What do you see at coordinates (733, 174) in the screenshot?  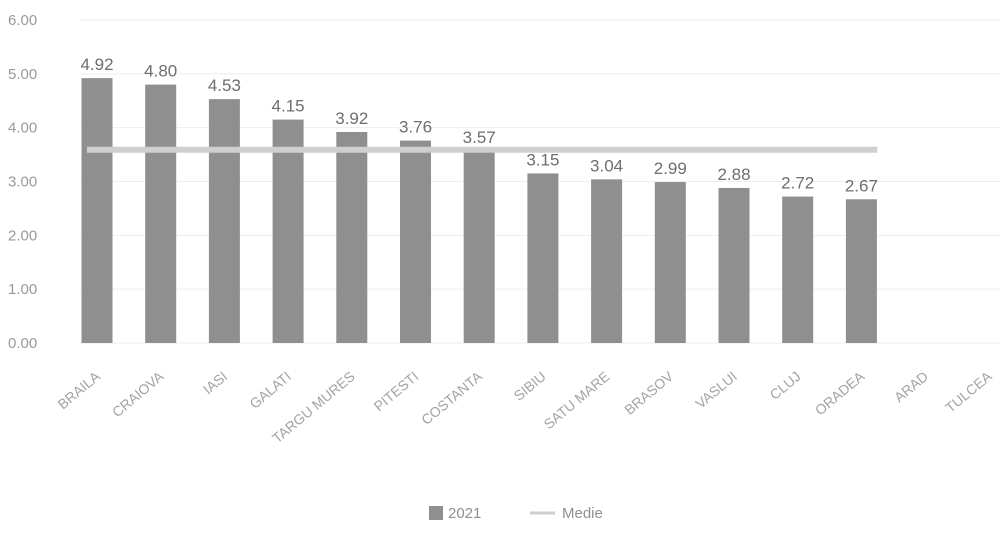 I see `data-label: 2.88` at bounding box center [733, 174].